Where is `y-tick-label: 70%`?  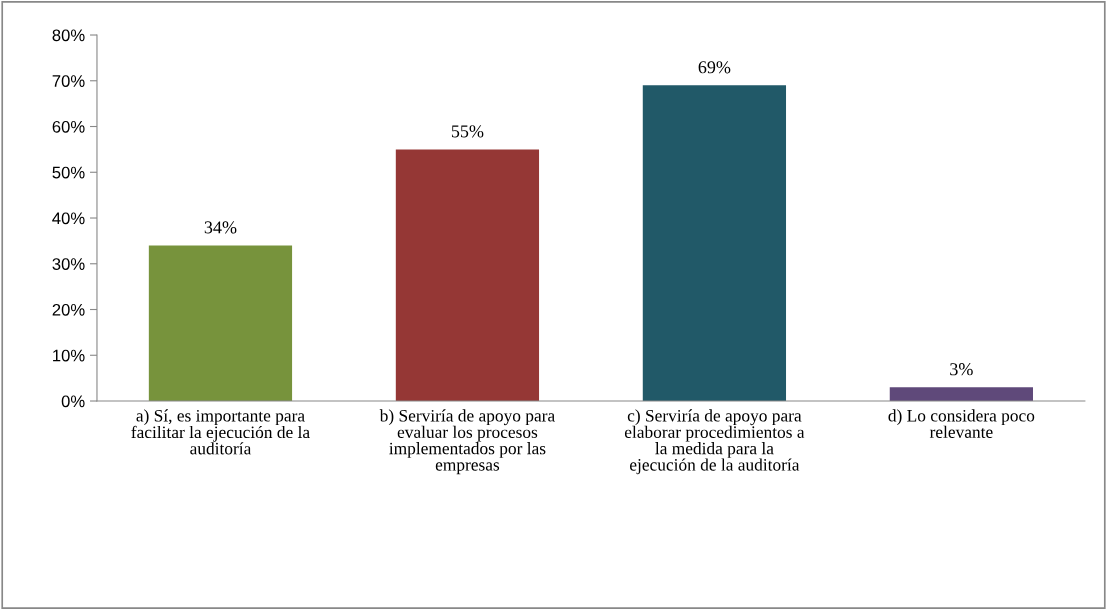
y-tick-label: 70% is located at coordinates (68, 81).